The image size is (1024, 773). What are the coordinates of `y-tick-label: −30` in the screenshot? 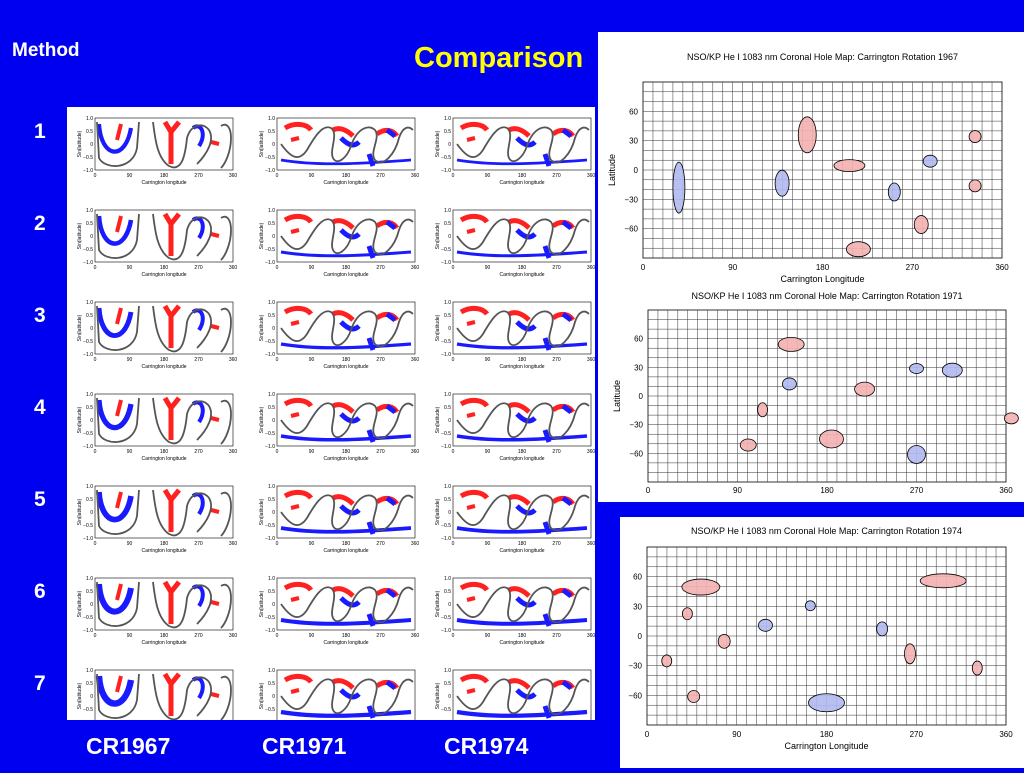 It's located at (631, 199).